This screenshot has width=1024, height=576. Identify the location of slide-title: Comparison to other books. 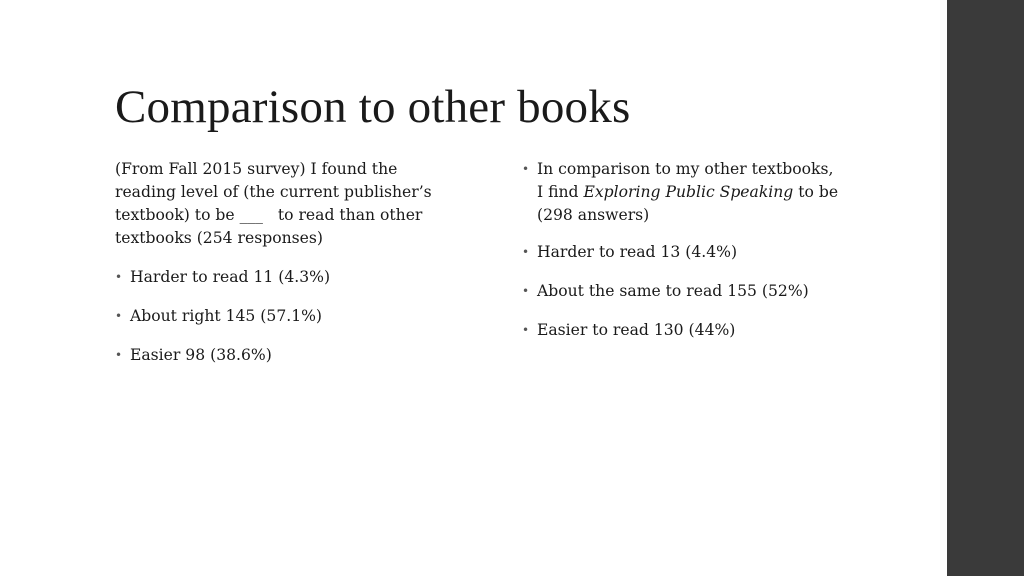
(373, 107).